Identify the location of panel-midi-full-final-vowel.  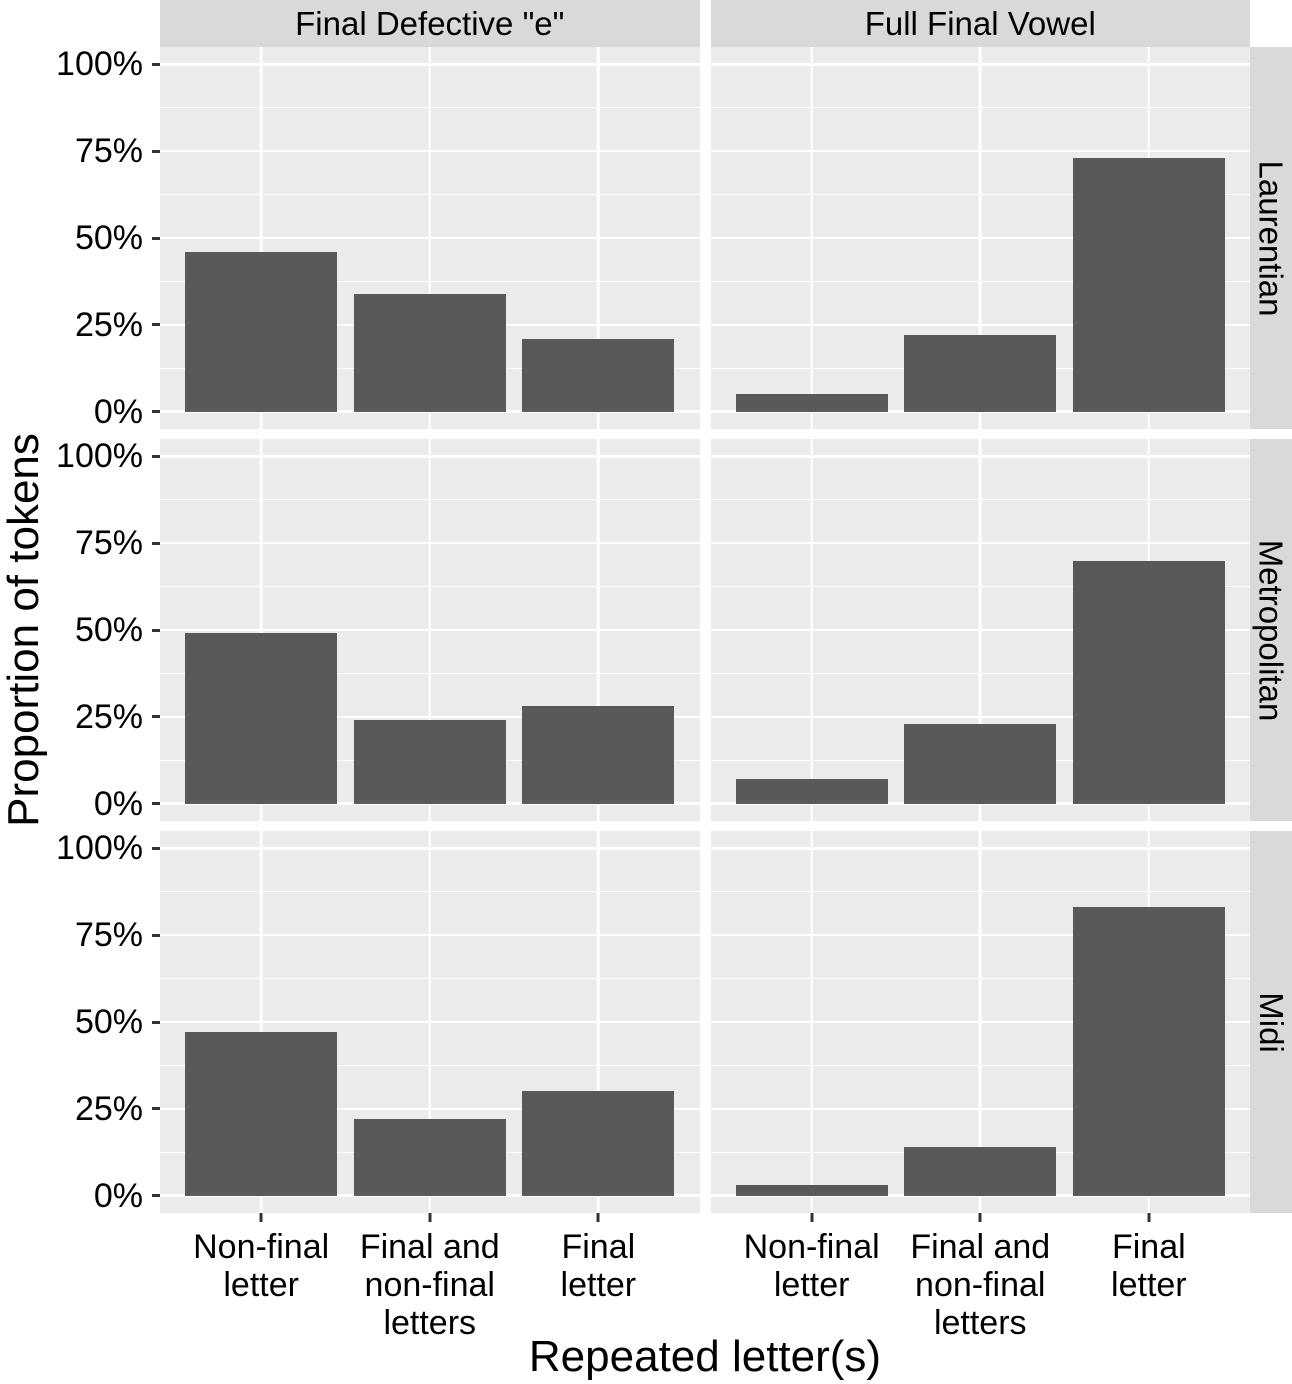
(980, 1022).